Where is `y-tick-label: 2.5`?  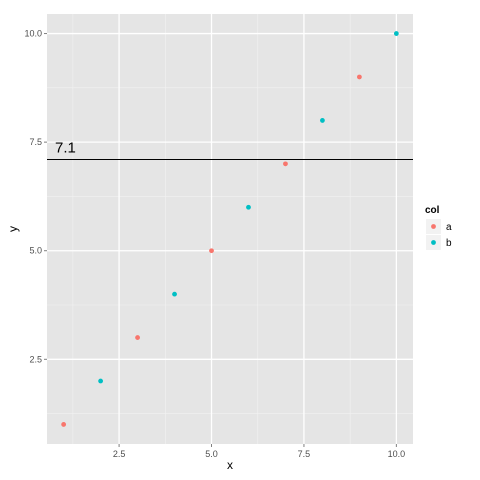 y-tick-label: 2.5 is located at coordinates (35, 359).